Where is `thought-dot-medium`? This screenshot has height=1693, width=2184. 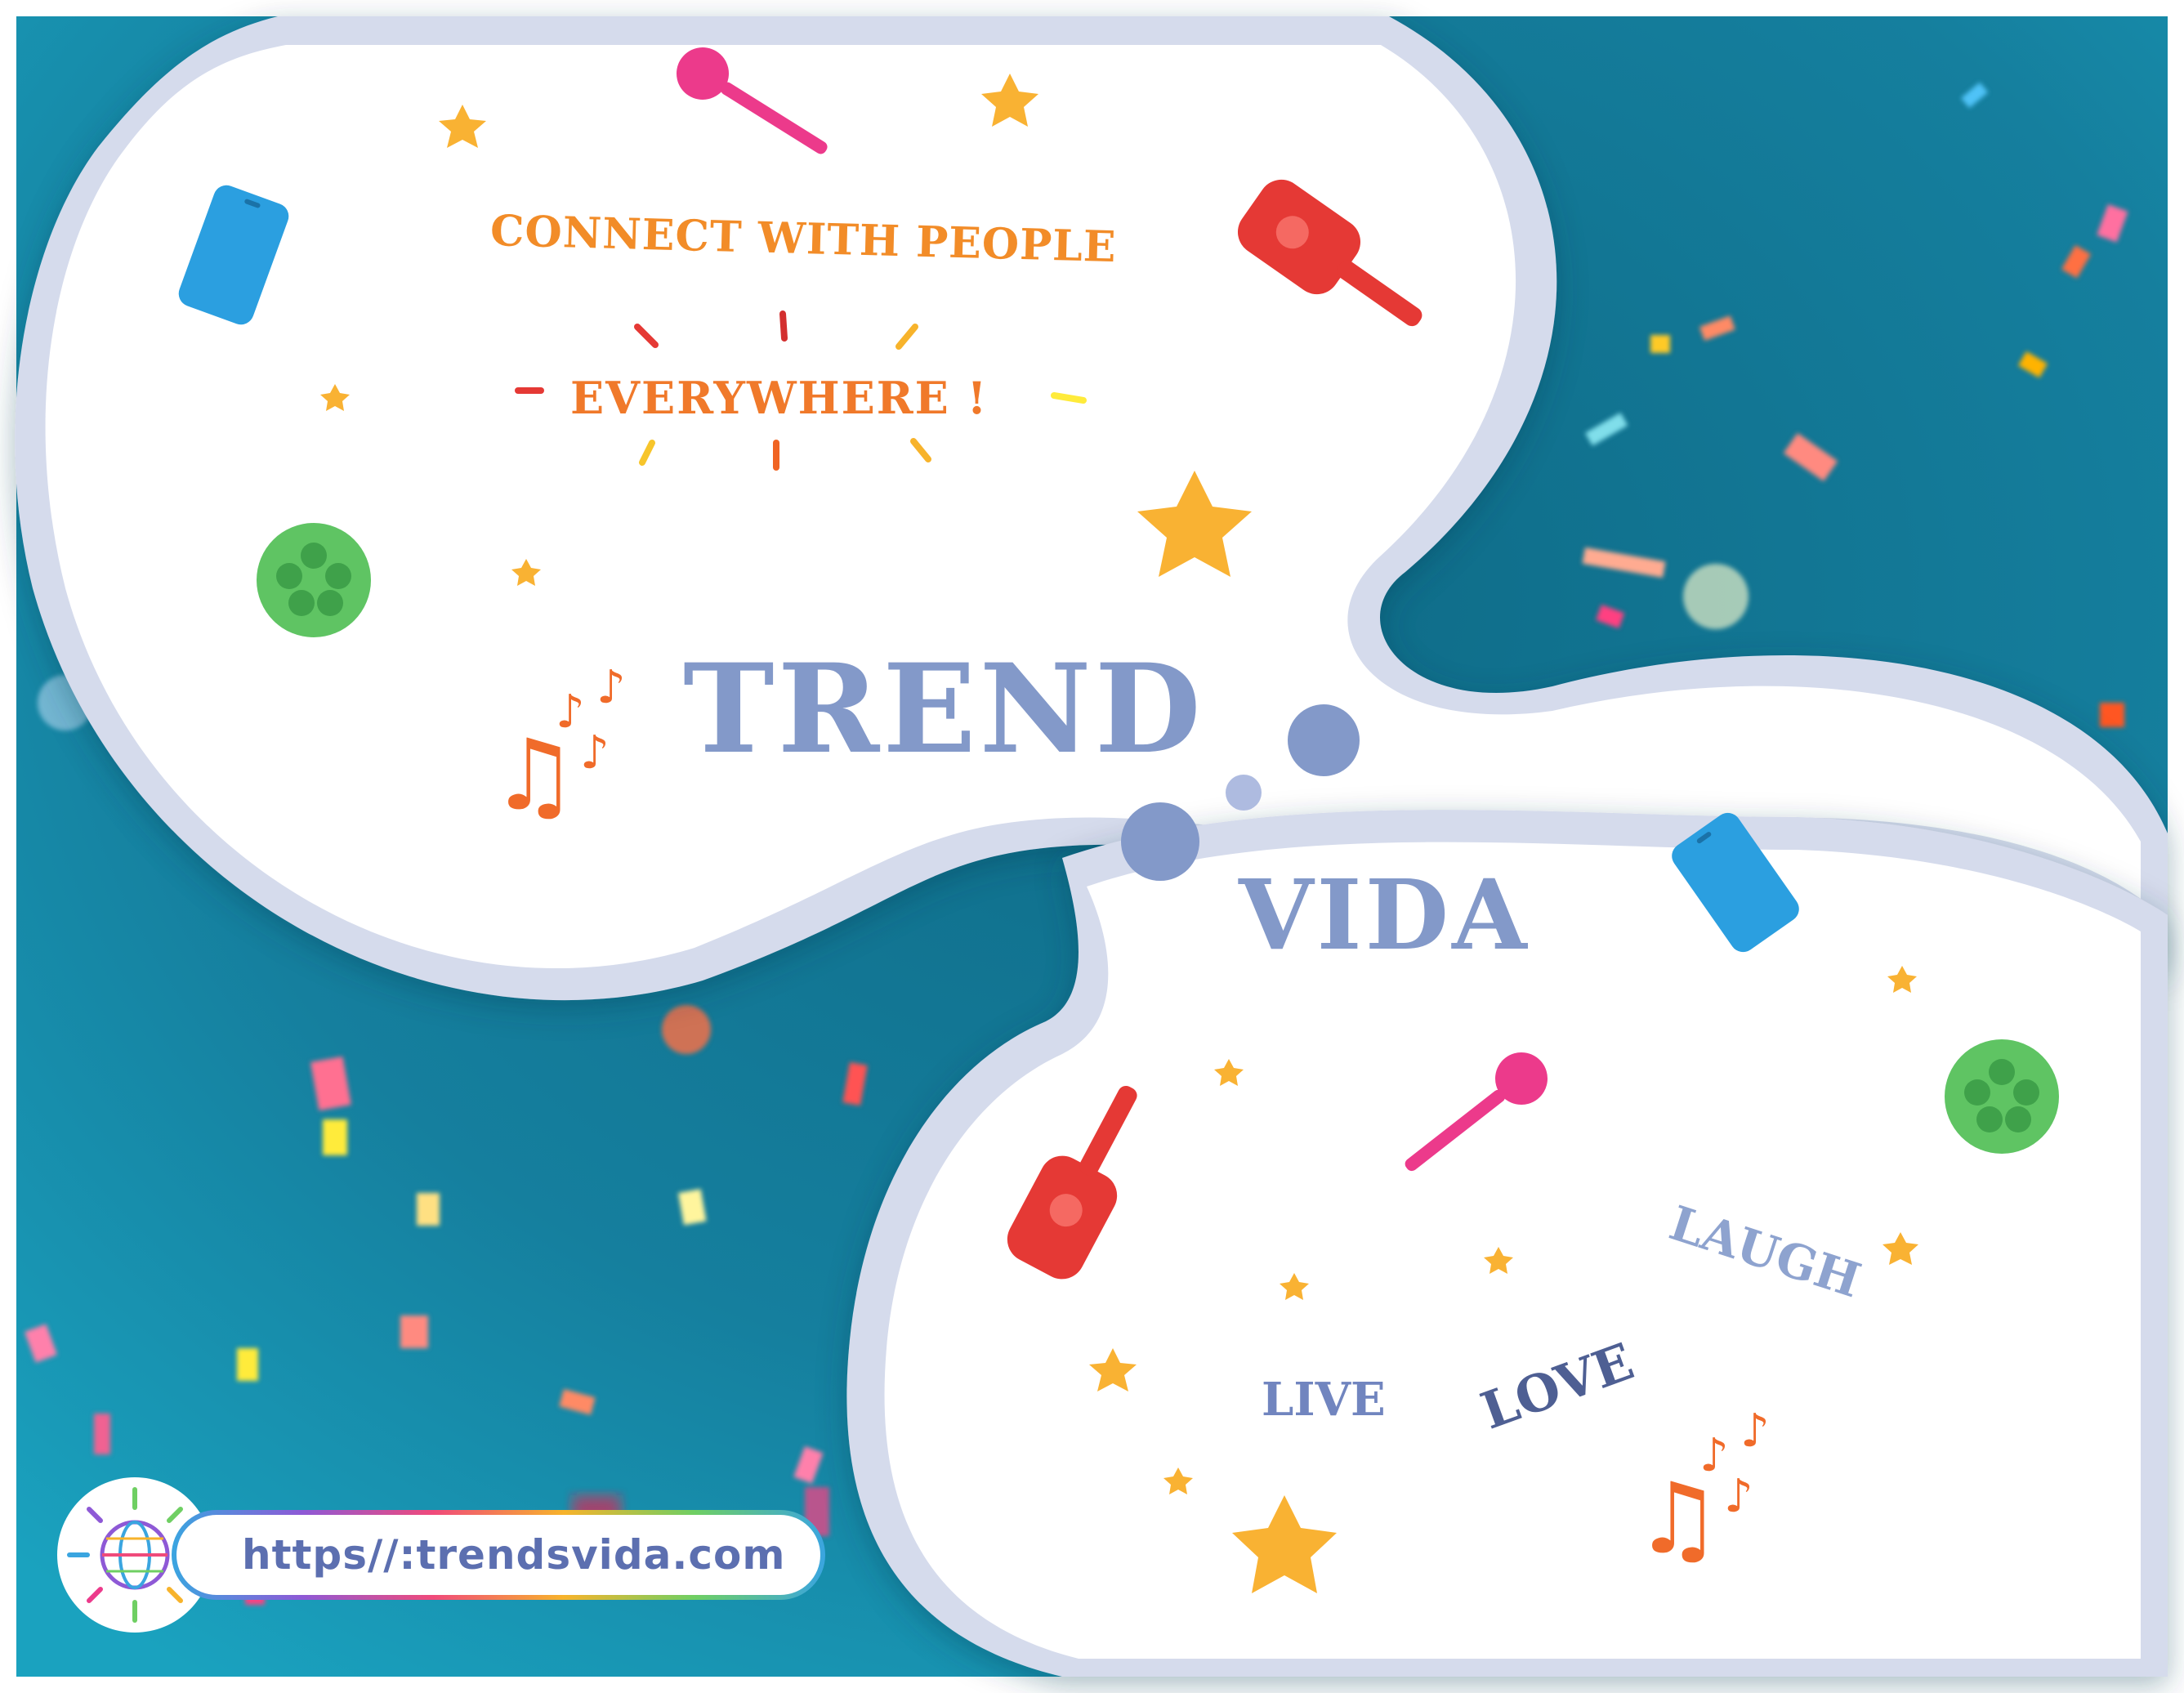 thought-dot-medium is located at coordinates (1160, 841).